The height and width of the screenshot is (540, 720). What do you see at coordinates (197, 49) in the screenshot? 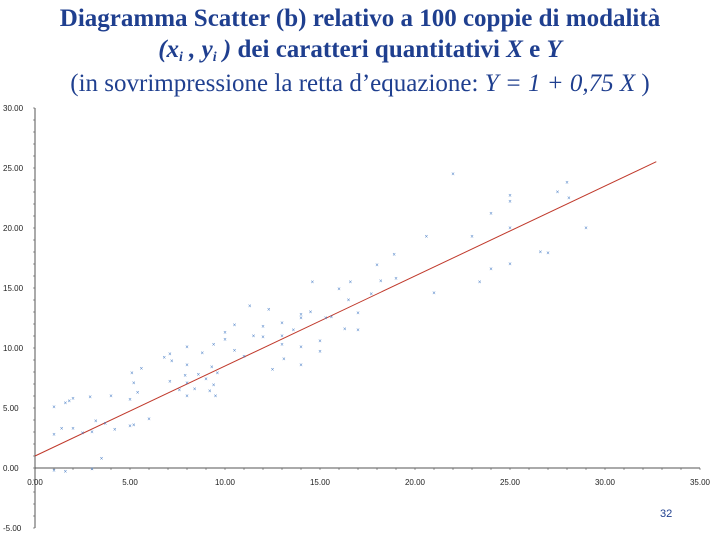
I see `title-sep: , y` at bounding box center [197, 49].